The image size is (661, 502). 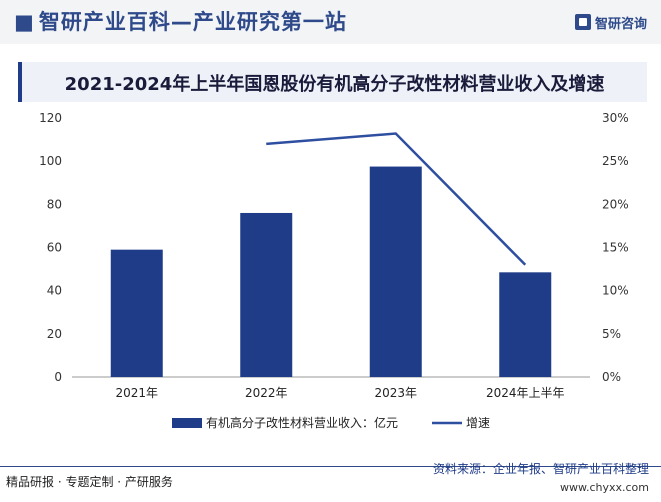 I want to click on footer-divider, so click(x=330, y=466).